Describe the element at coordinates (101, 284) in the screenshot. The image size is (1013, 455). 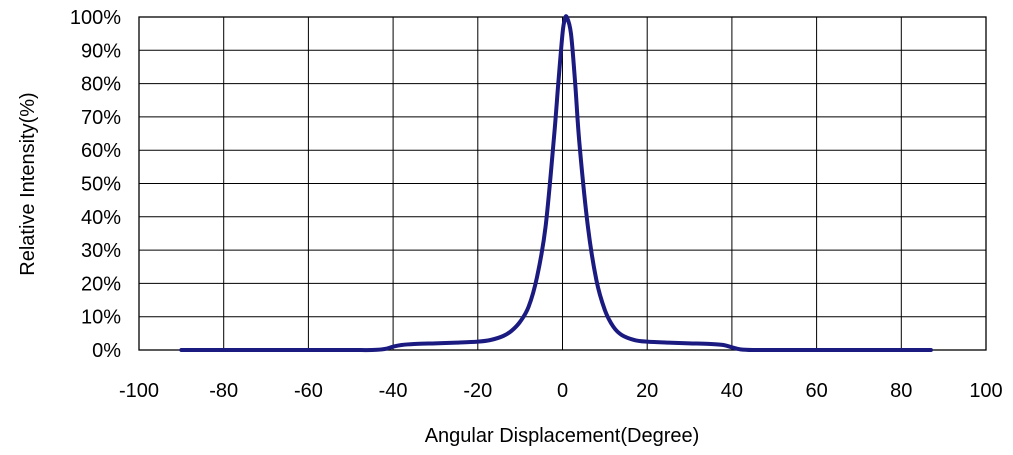
I see `y-tick-label: 20%` at that location.